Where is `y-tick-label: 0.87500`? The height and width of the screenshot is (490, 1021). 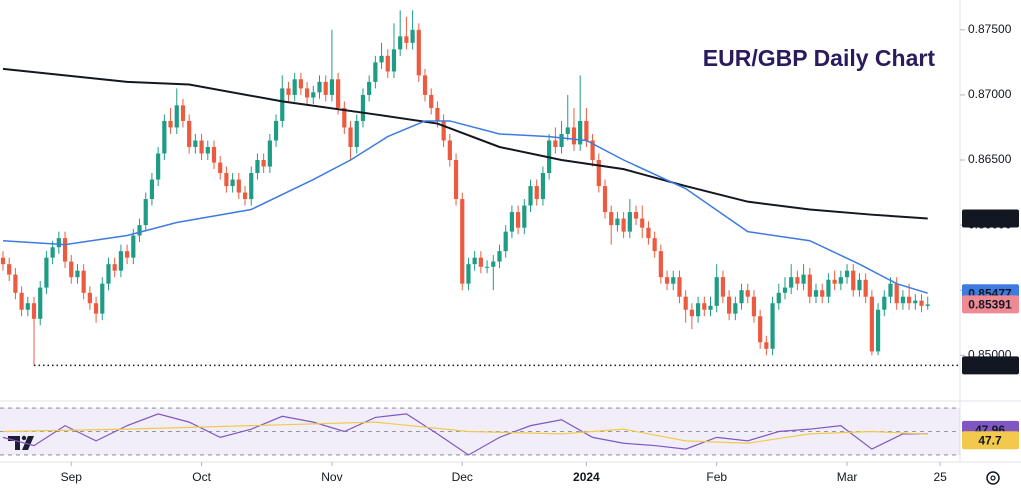 y-tick-label: 0.87500 is located at coordinates (990, 29).